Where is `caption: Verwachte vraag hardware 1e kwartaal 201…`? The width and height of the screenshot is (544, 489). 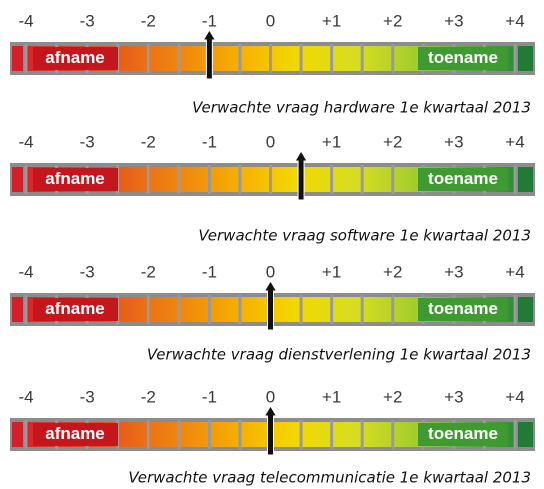
caption: Verwachte vraag hardware 1e kwartaal 201… is located at coordinates (361, 108).